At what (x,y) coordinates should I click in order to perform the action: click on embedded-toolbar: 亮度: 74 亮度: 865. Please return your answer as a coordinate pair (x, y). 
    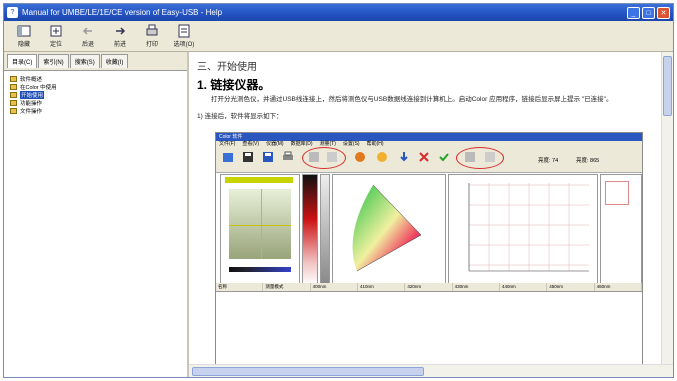
    Looking at the image, I should click on (429, 160).